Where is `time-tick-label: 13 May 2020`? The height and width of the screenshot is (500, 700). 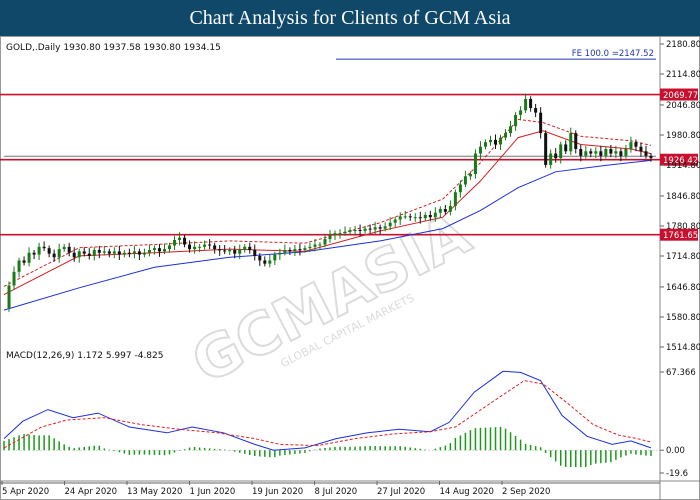 time-tick-label: 13 May 2020 is located at coordinates (154, 492).